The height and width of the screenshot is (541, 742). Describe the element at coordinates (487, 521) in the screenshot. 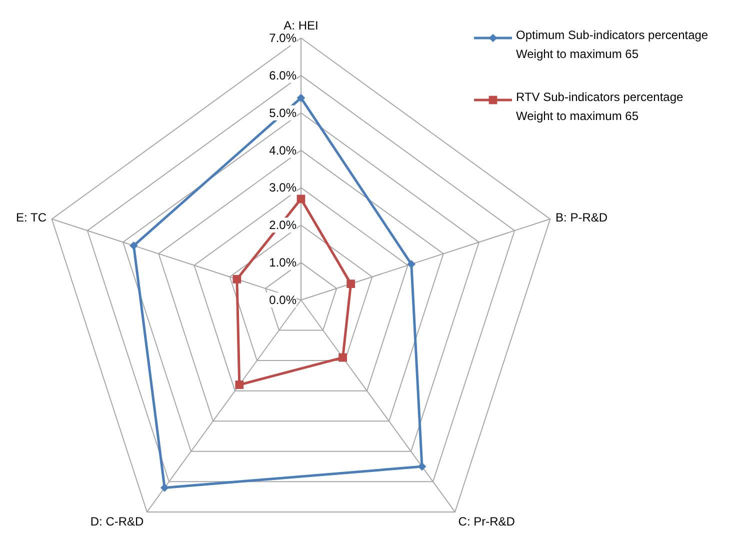

I see `spoke-label: C: Pr-R&D` at that location.